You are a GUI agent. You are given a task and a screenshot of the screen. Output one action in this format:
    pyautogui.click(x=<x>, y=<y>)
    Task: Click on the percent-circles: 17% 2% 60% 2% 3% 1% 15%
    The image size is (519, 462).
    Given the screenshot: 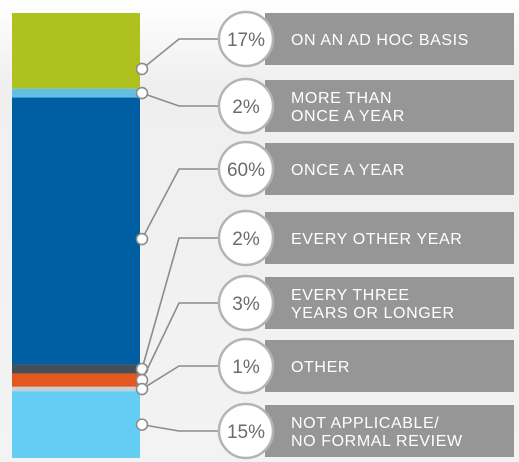 What is the action you would take?
    pyautogui.click(x=246, y=235)
    